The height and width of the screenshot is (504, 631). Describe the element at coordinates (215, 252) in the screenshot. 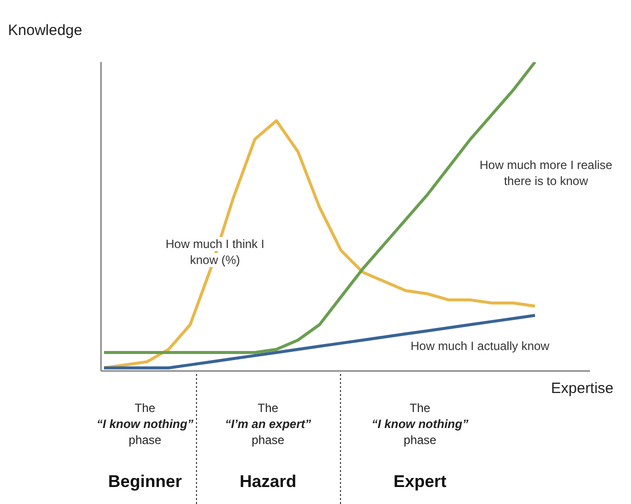

I see `series-label: How much I think I know (%)` at that location.